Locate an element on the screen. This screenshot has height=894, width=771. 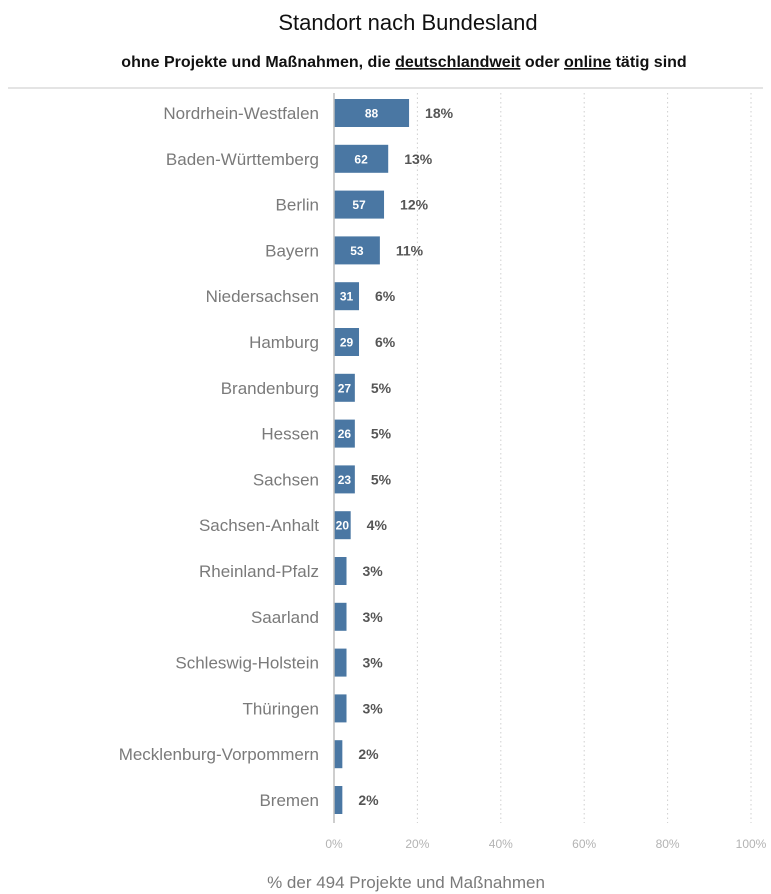
bar-row: Bremen 2% is located at coordinates (319, 800).